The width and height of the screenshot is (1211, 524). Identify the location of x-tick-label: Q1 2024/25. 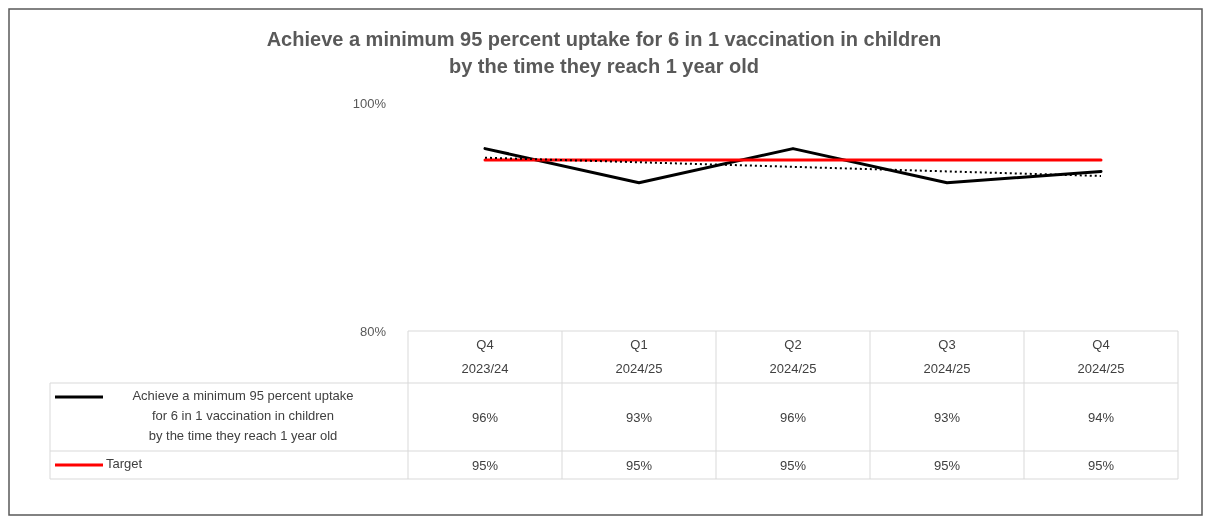
(639, 356).